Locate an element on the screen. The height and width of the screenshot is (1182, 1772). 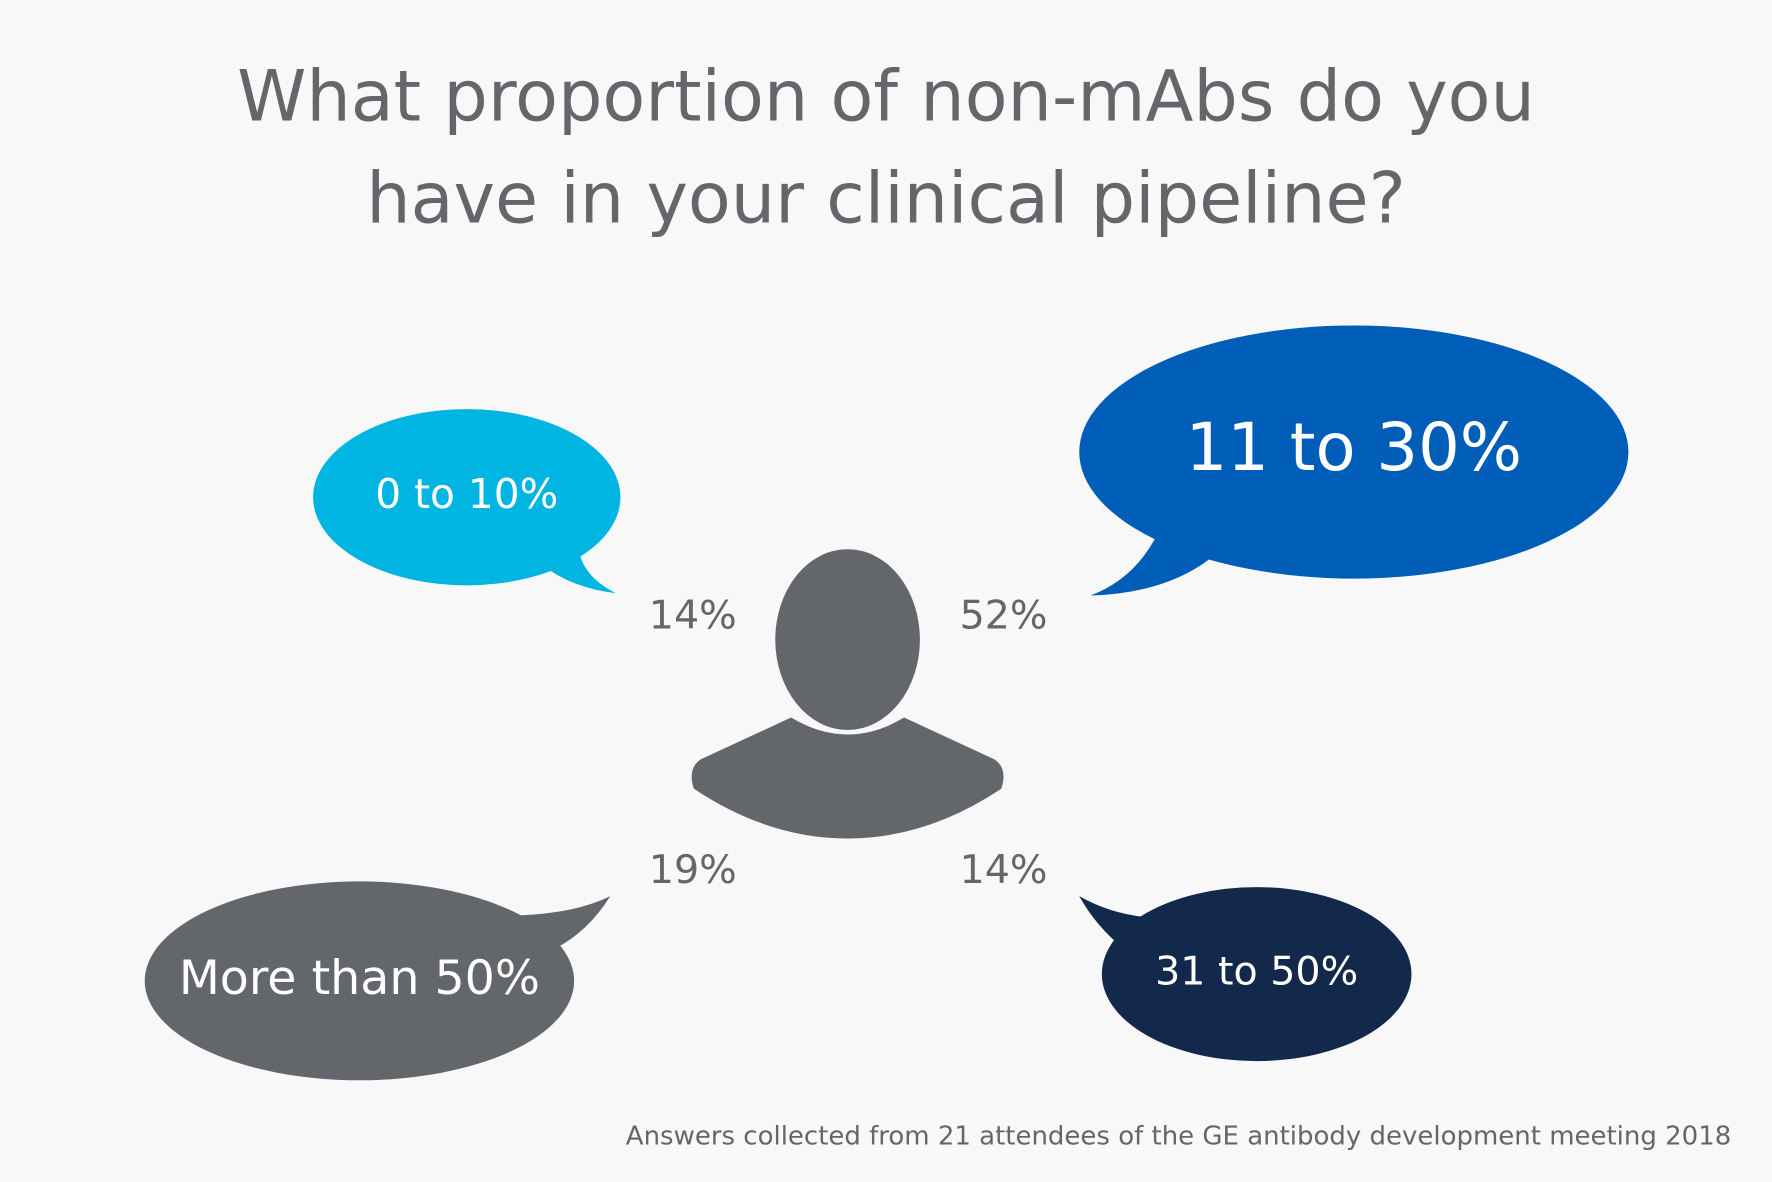
title-line: have in your clinical pipeline? is located at coordinates (886, 198).